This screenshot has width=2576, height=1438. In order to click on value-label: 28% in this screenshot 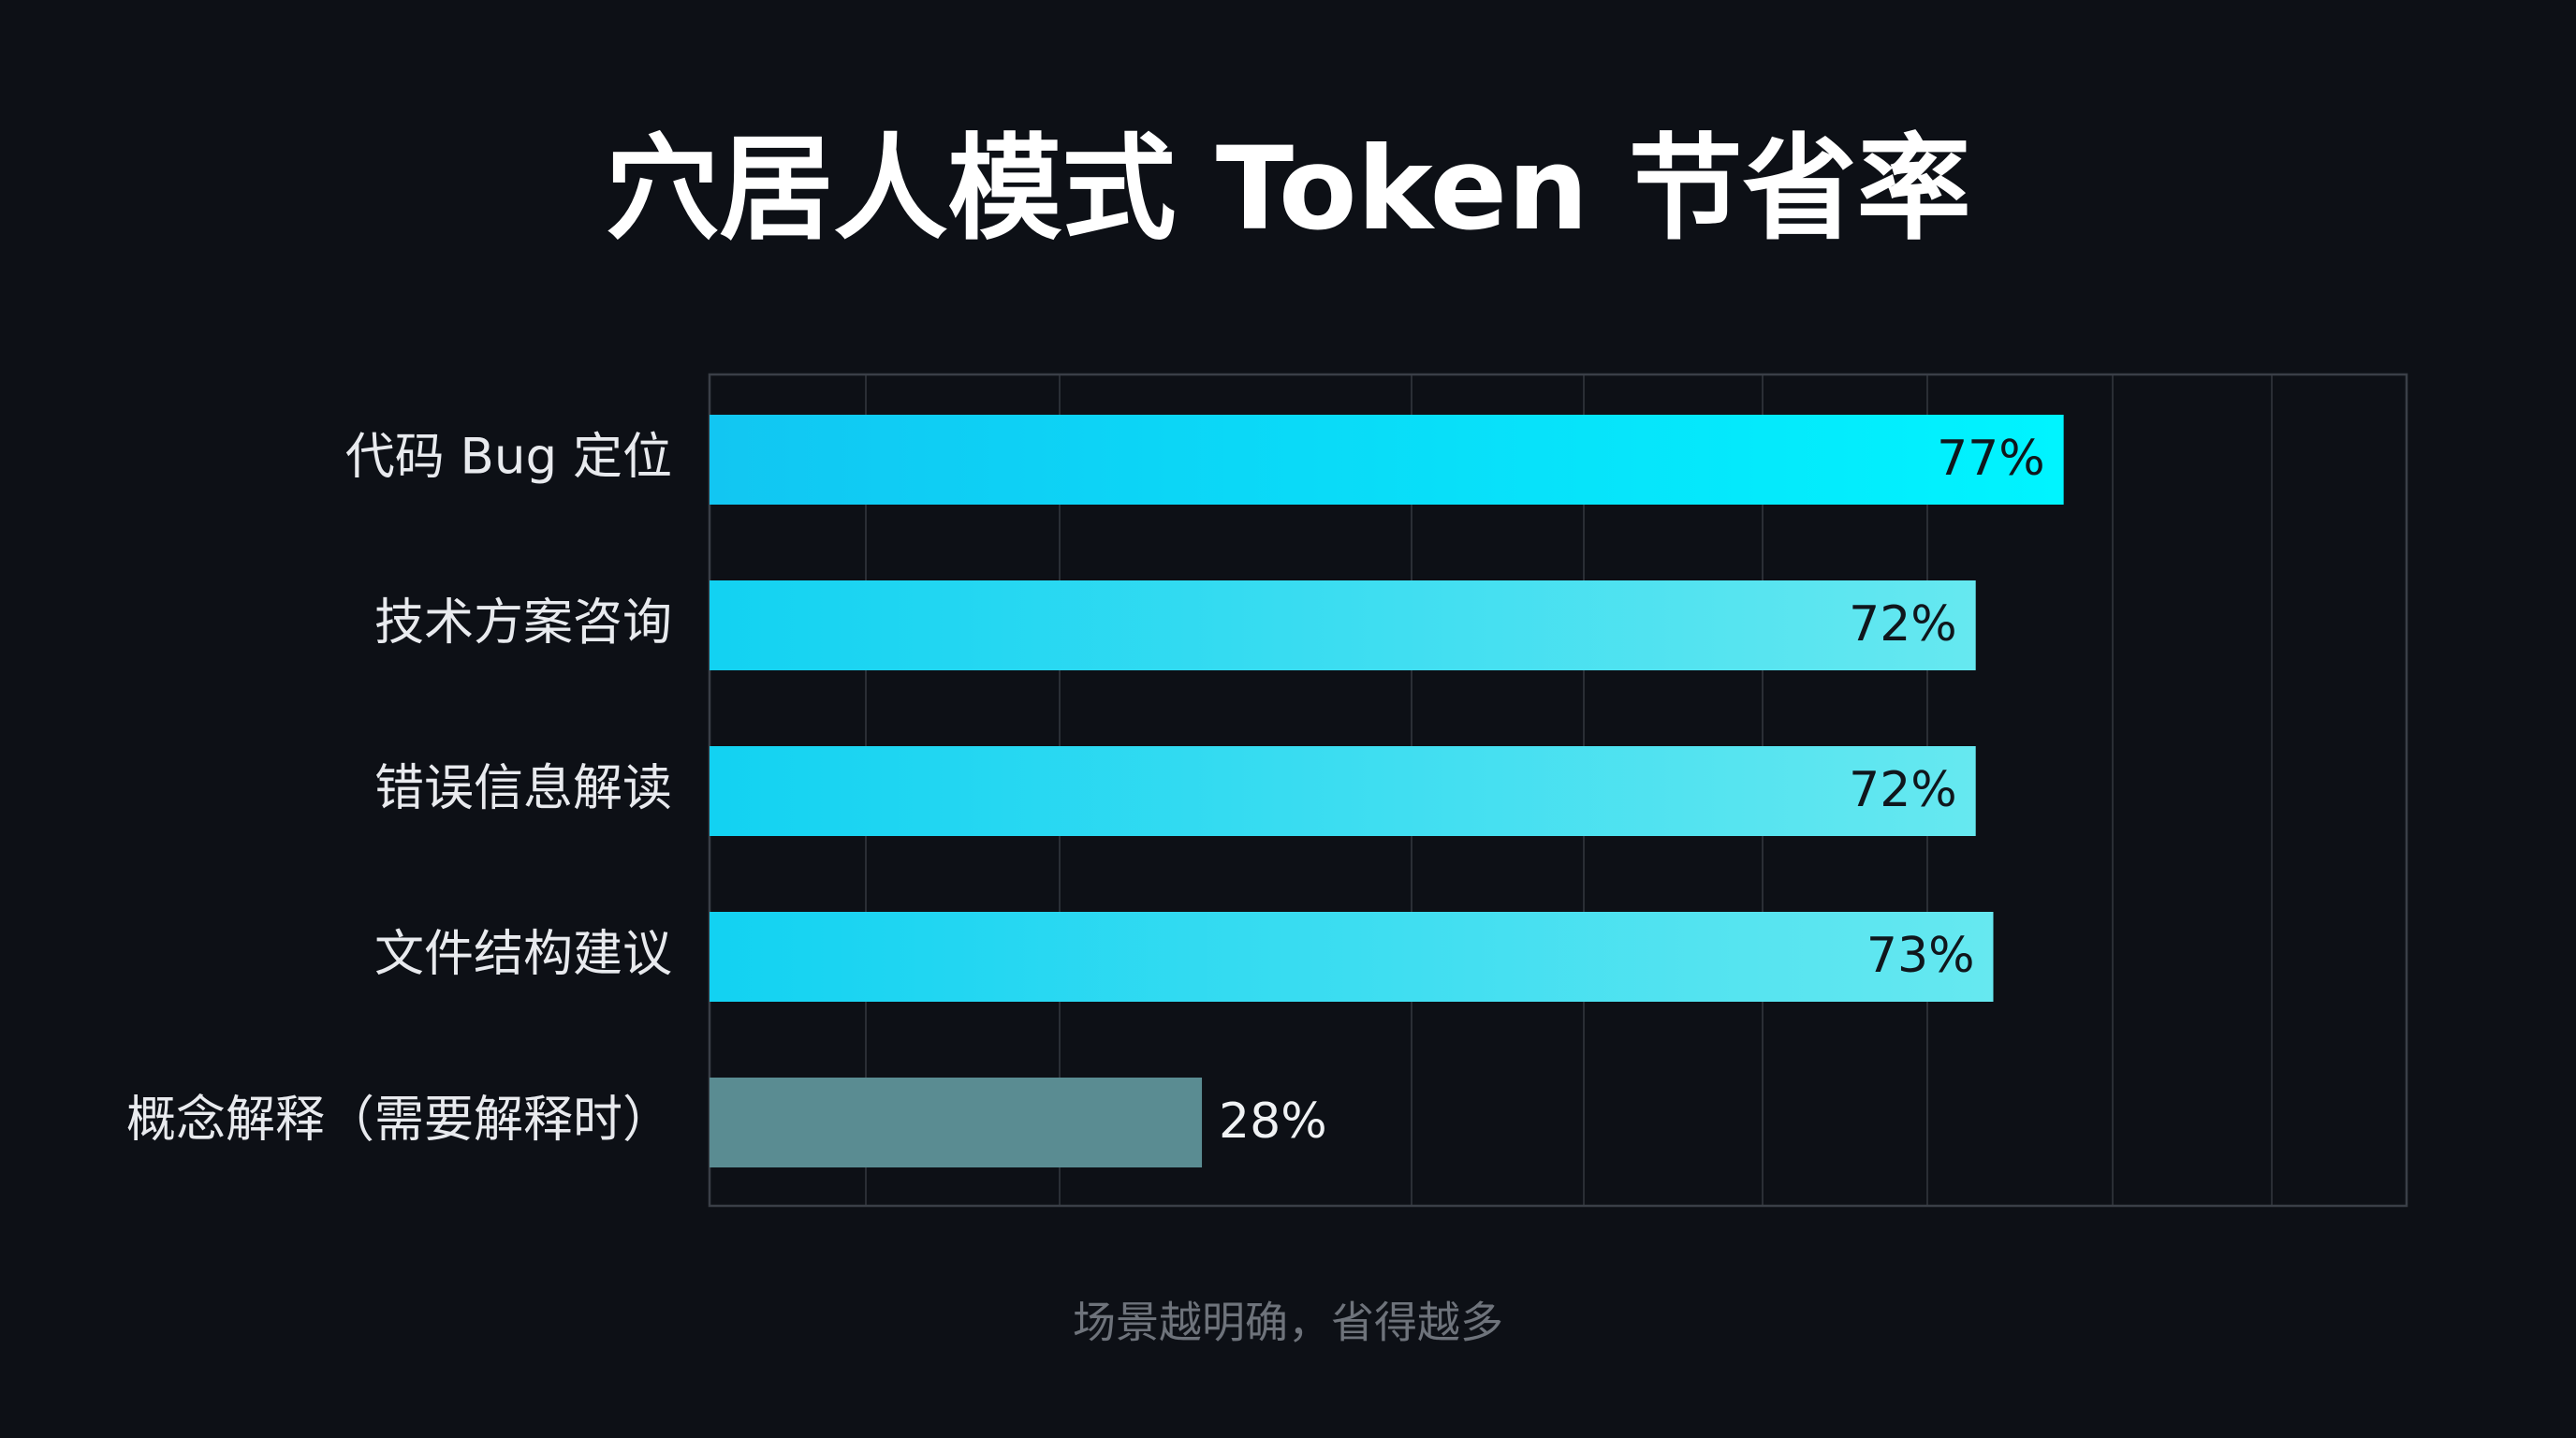, I will do `click(1273, 1121)`.